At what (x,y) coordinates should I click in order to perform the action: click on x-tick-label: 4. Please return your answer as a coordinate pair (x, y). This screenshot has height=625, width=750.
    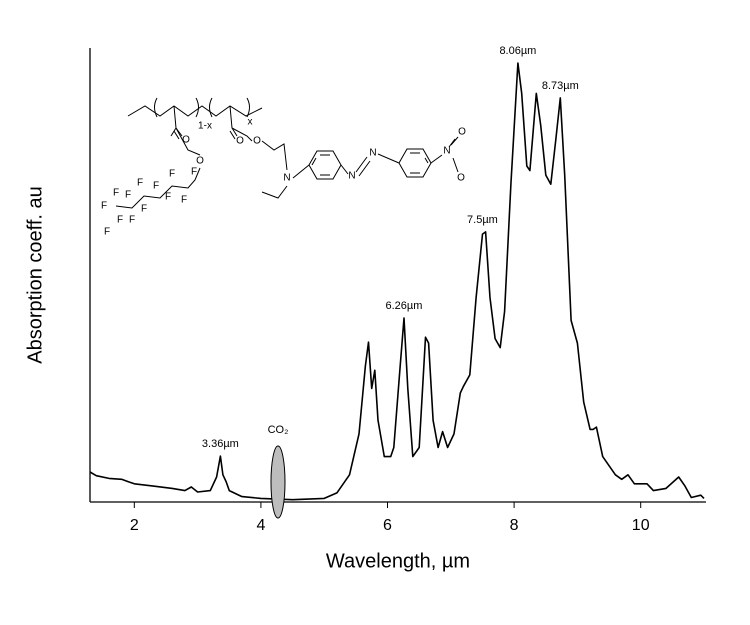
    Looking at the image, I should click on (260, 525).